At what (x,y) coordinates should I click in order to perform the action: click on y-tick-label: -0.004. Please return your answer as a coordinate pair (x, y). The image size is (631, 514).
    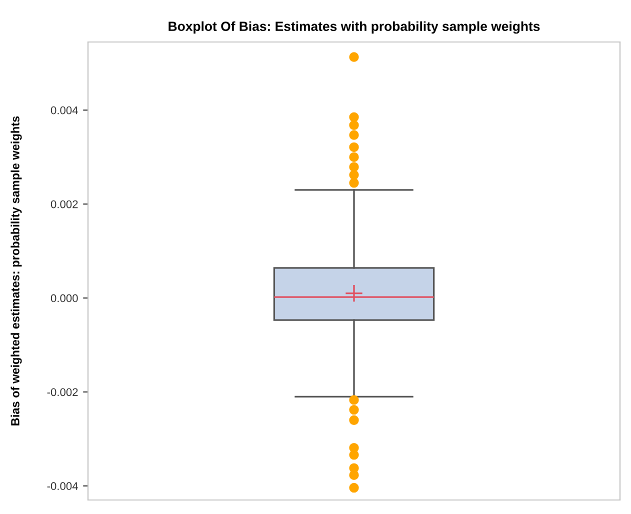
    Looking at the image, I should click on (62, 486).